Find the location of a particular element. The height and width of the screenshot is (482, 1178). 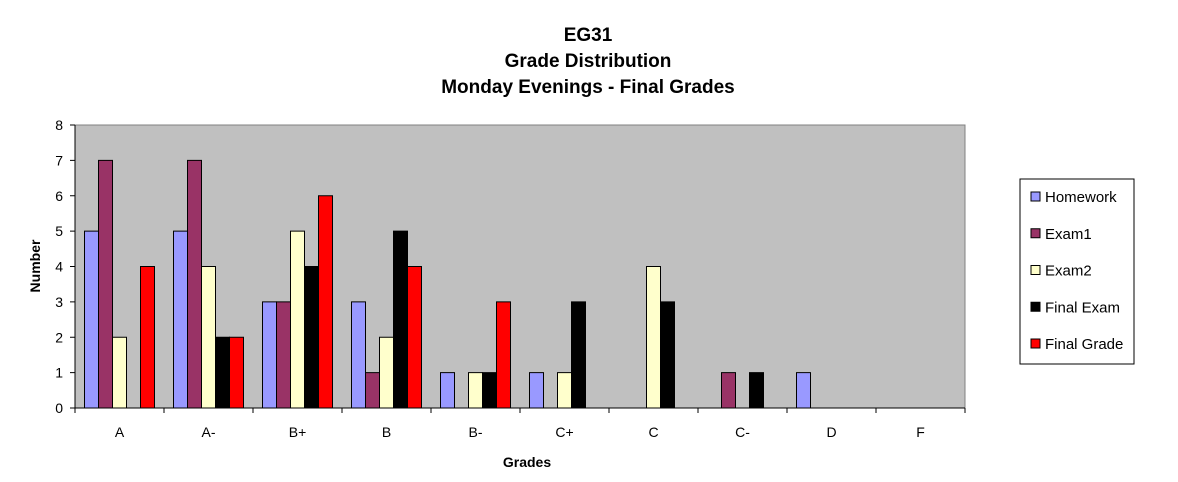

legend: Homework Exam1 Exam2 Final Exam Final Grade is located at coordinates (1077, 271).